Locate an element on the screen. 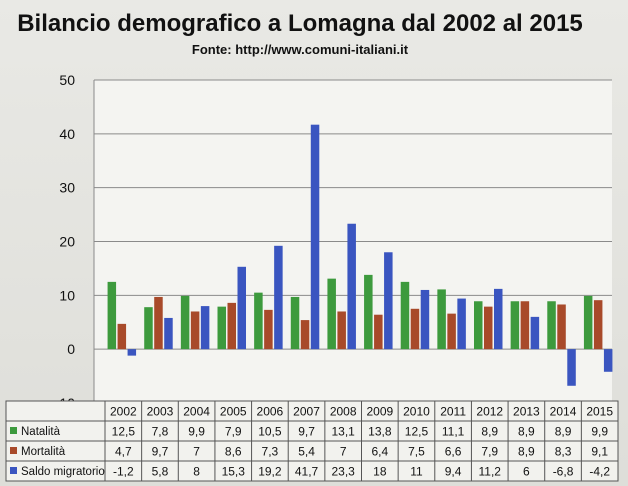 The image size is (628, 486). bar-natalit--2013 is located at coordinates (515, 325).